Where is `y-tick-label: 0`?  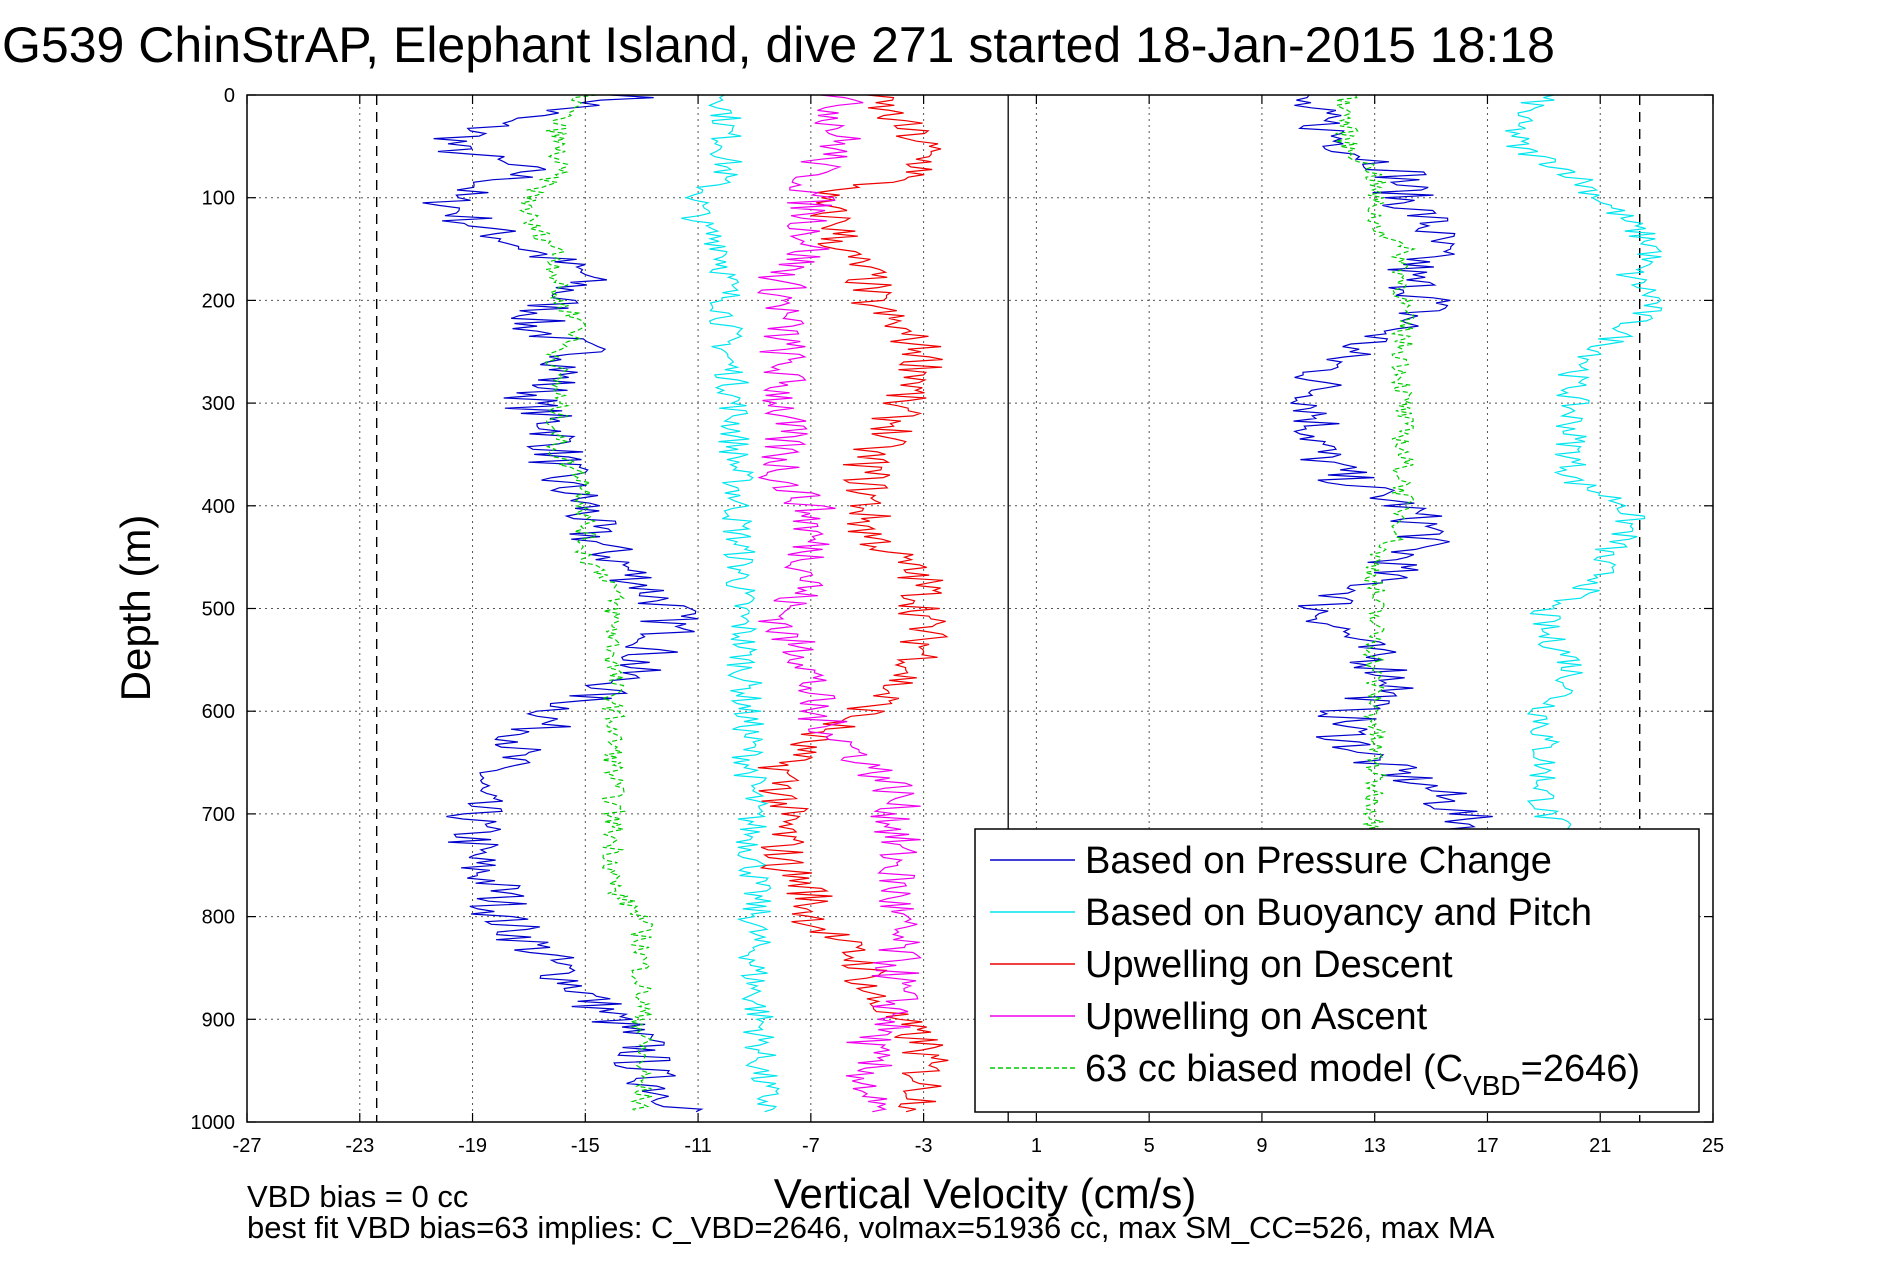
y-tick-label: 0 is located at coordinates (229, 96).